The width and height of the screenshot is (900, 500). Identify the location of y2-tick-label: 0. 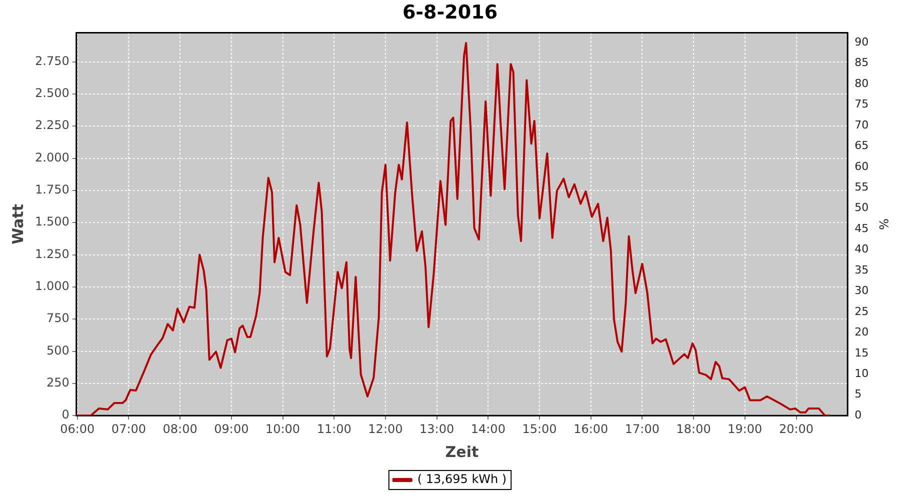
(858, 415).